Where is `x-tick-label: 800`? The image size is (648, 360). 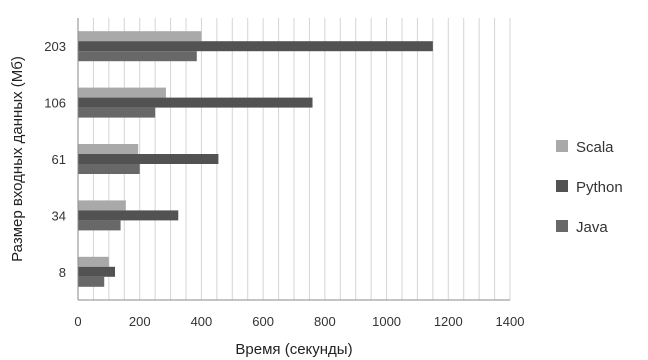 x-tick-label: 800 is located at coordinates (325, 321).